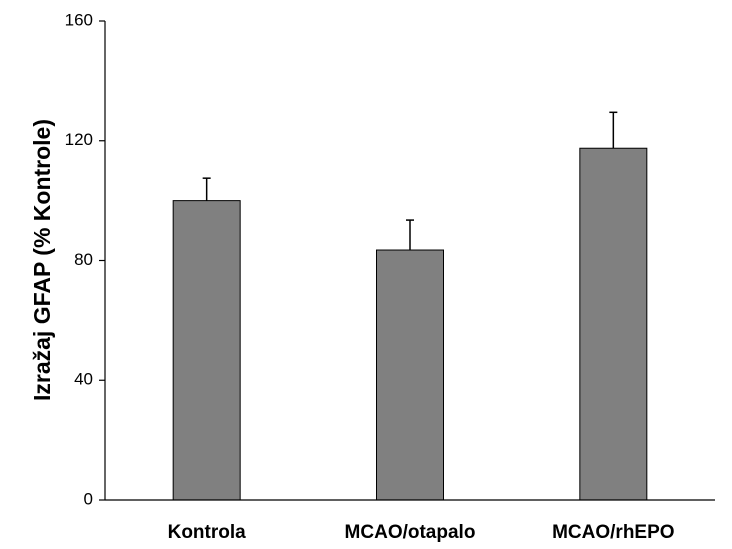  I want to click on x-category-label: MCAO/rhEPO, so click(613, 532).